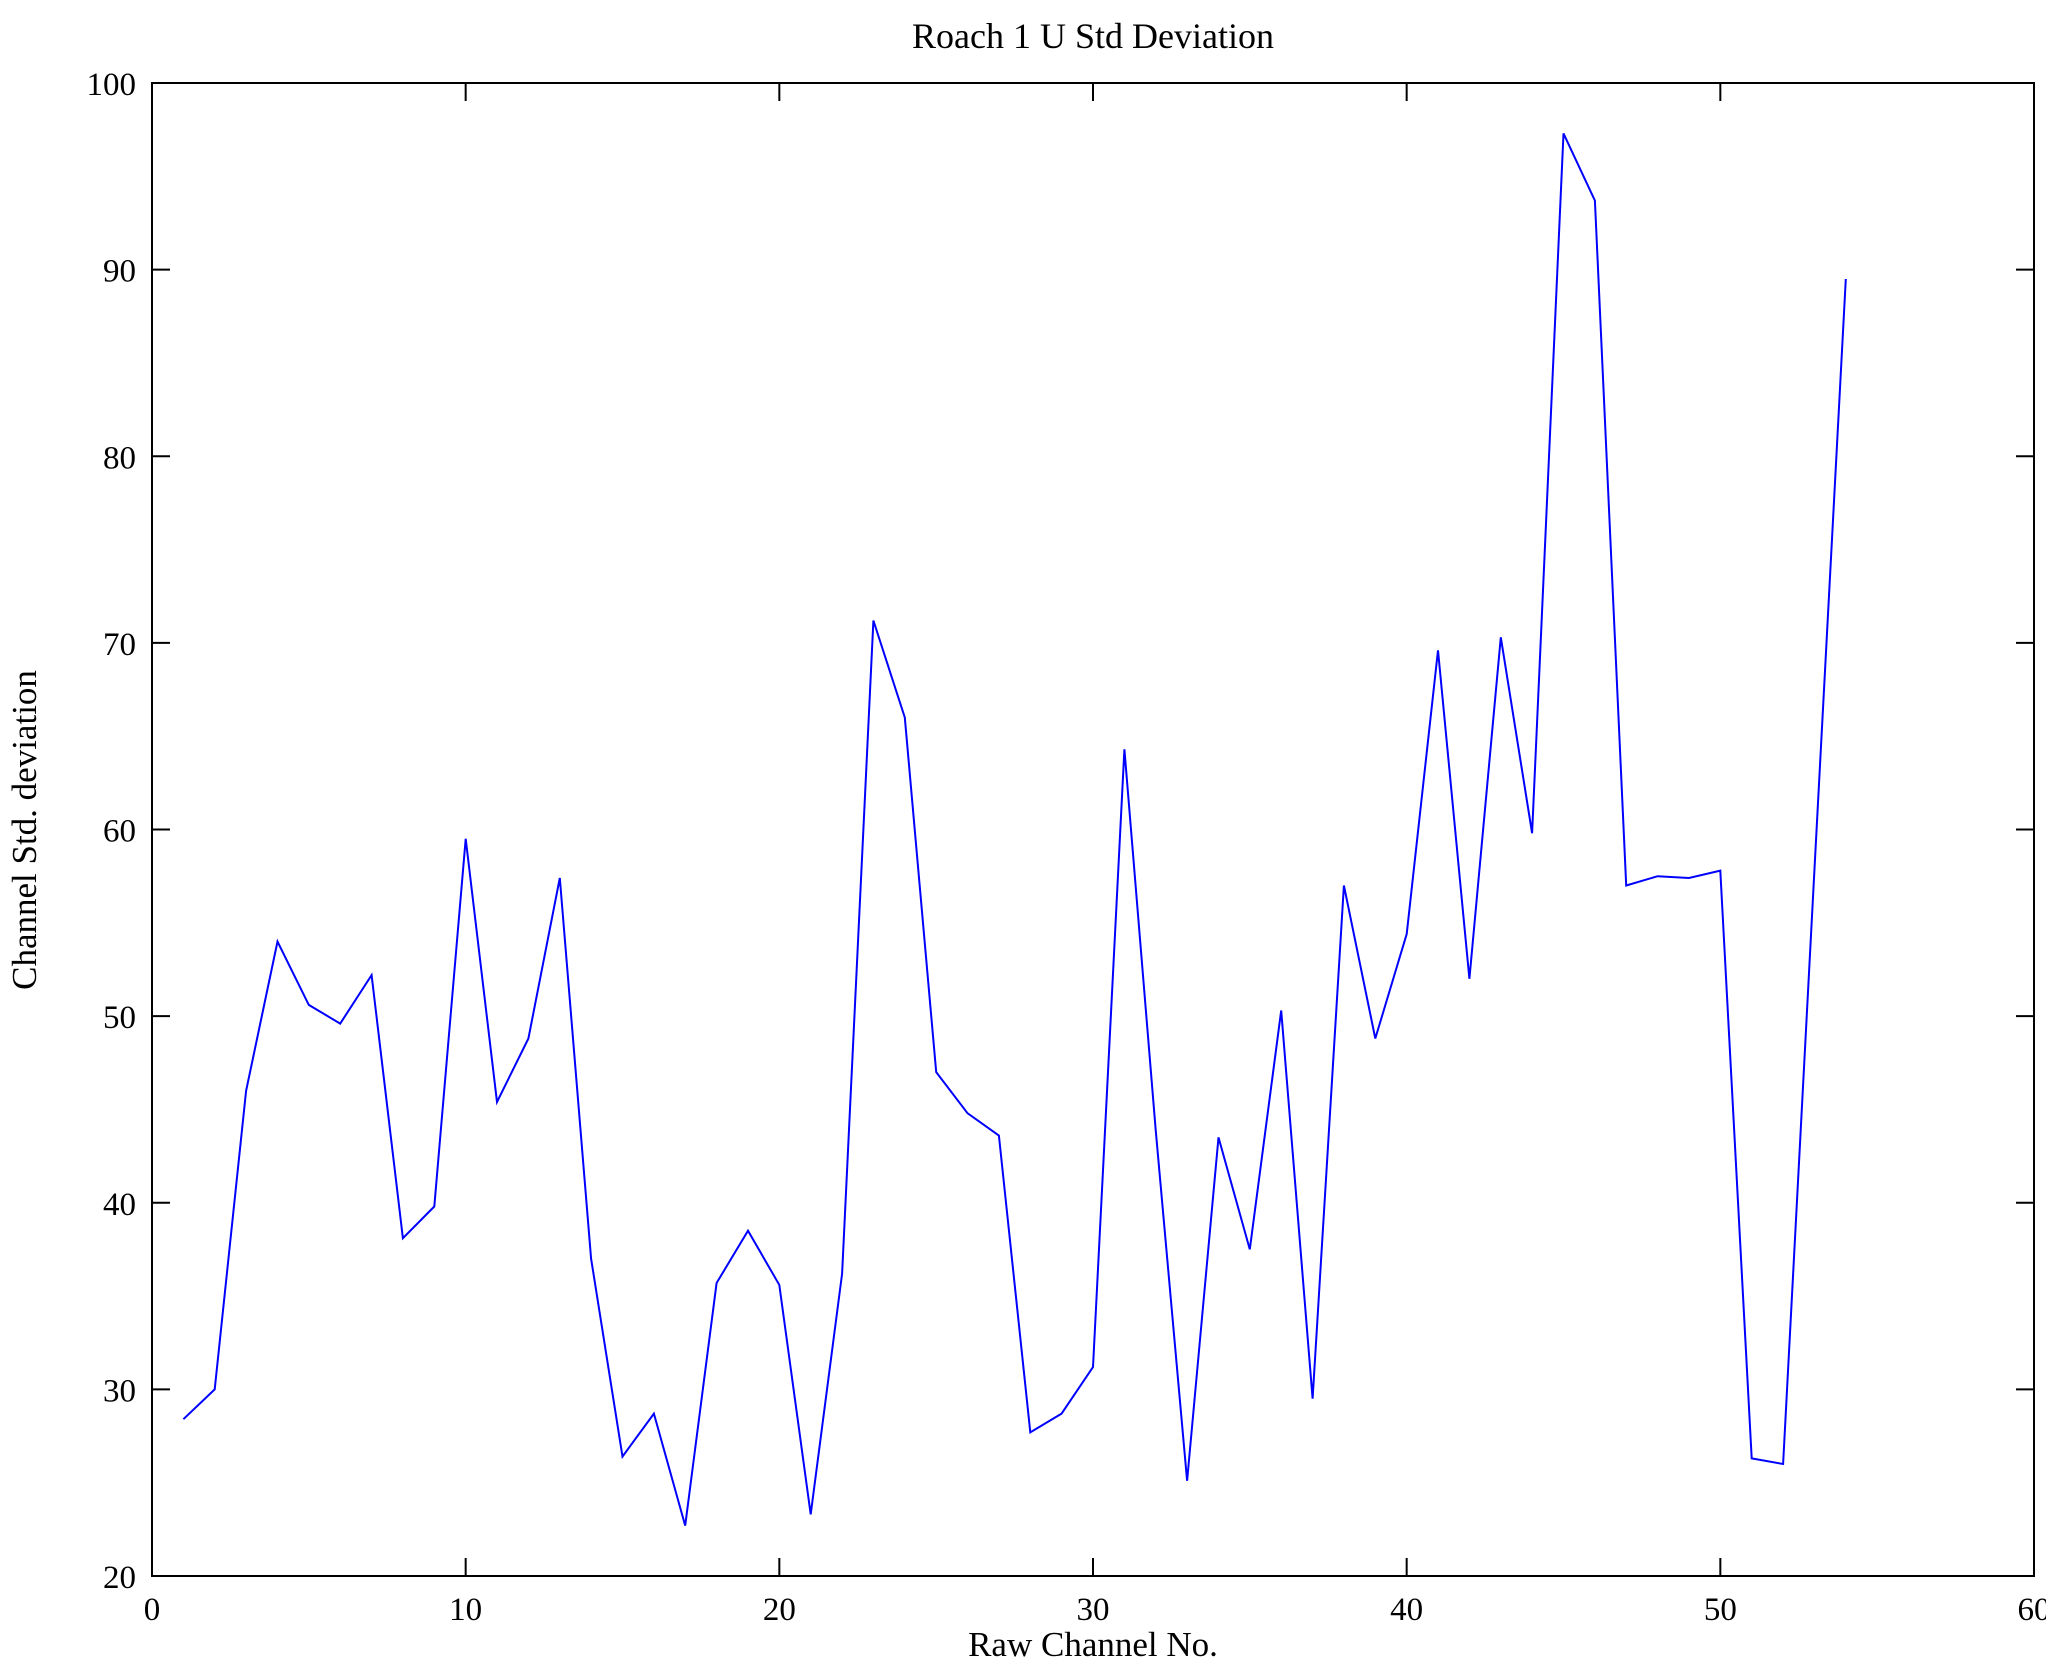  What do you see at coordinates (119, 1578) in the screenshot?
I see `y-tick-label: 20` at bounding box center [119, 1578].